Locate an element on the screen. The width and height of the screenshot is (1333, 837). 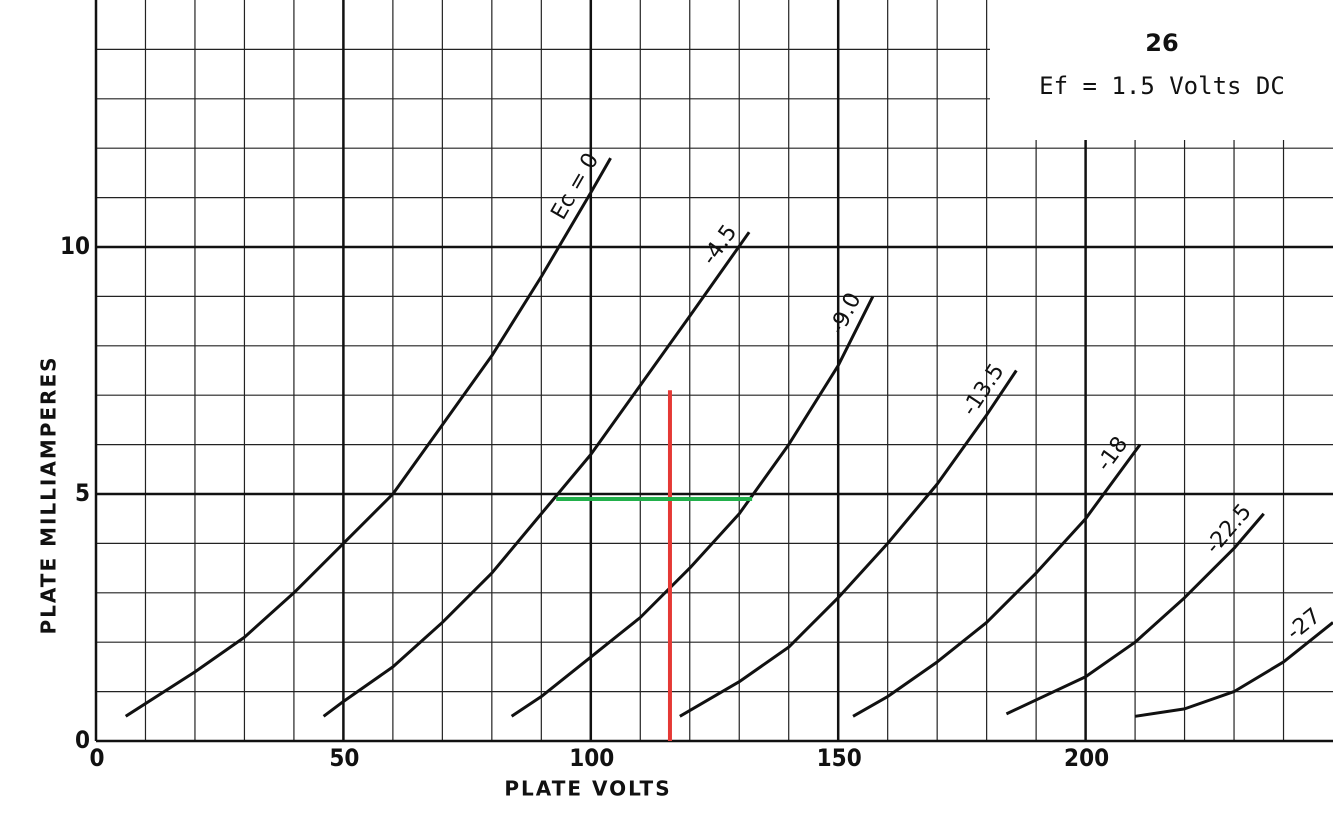
chart-subtitle: Ef = 1.5 Volts DC is located at coordinates (1162, 86).